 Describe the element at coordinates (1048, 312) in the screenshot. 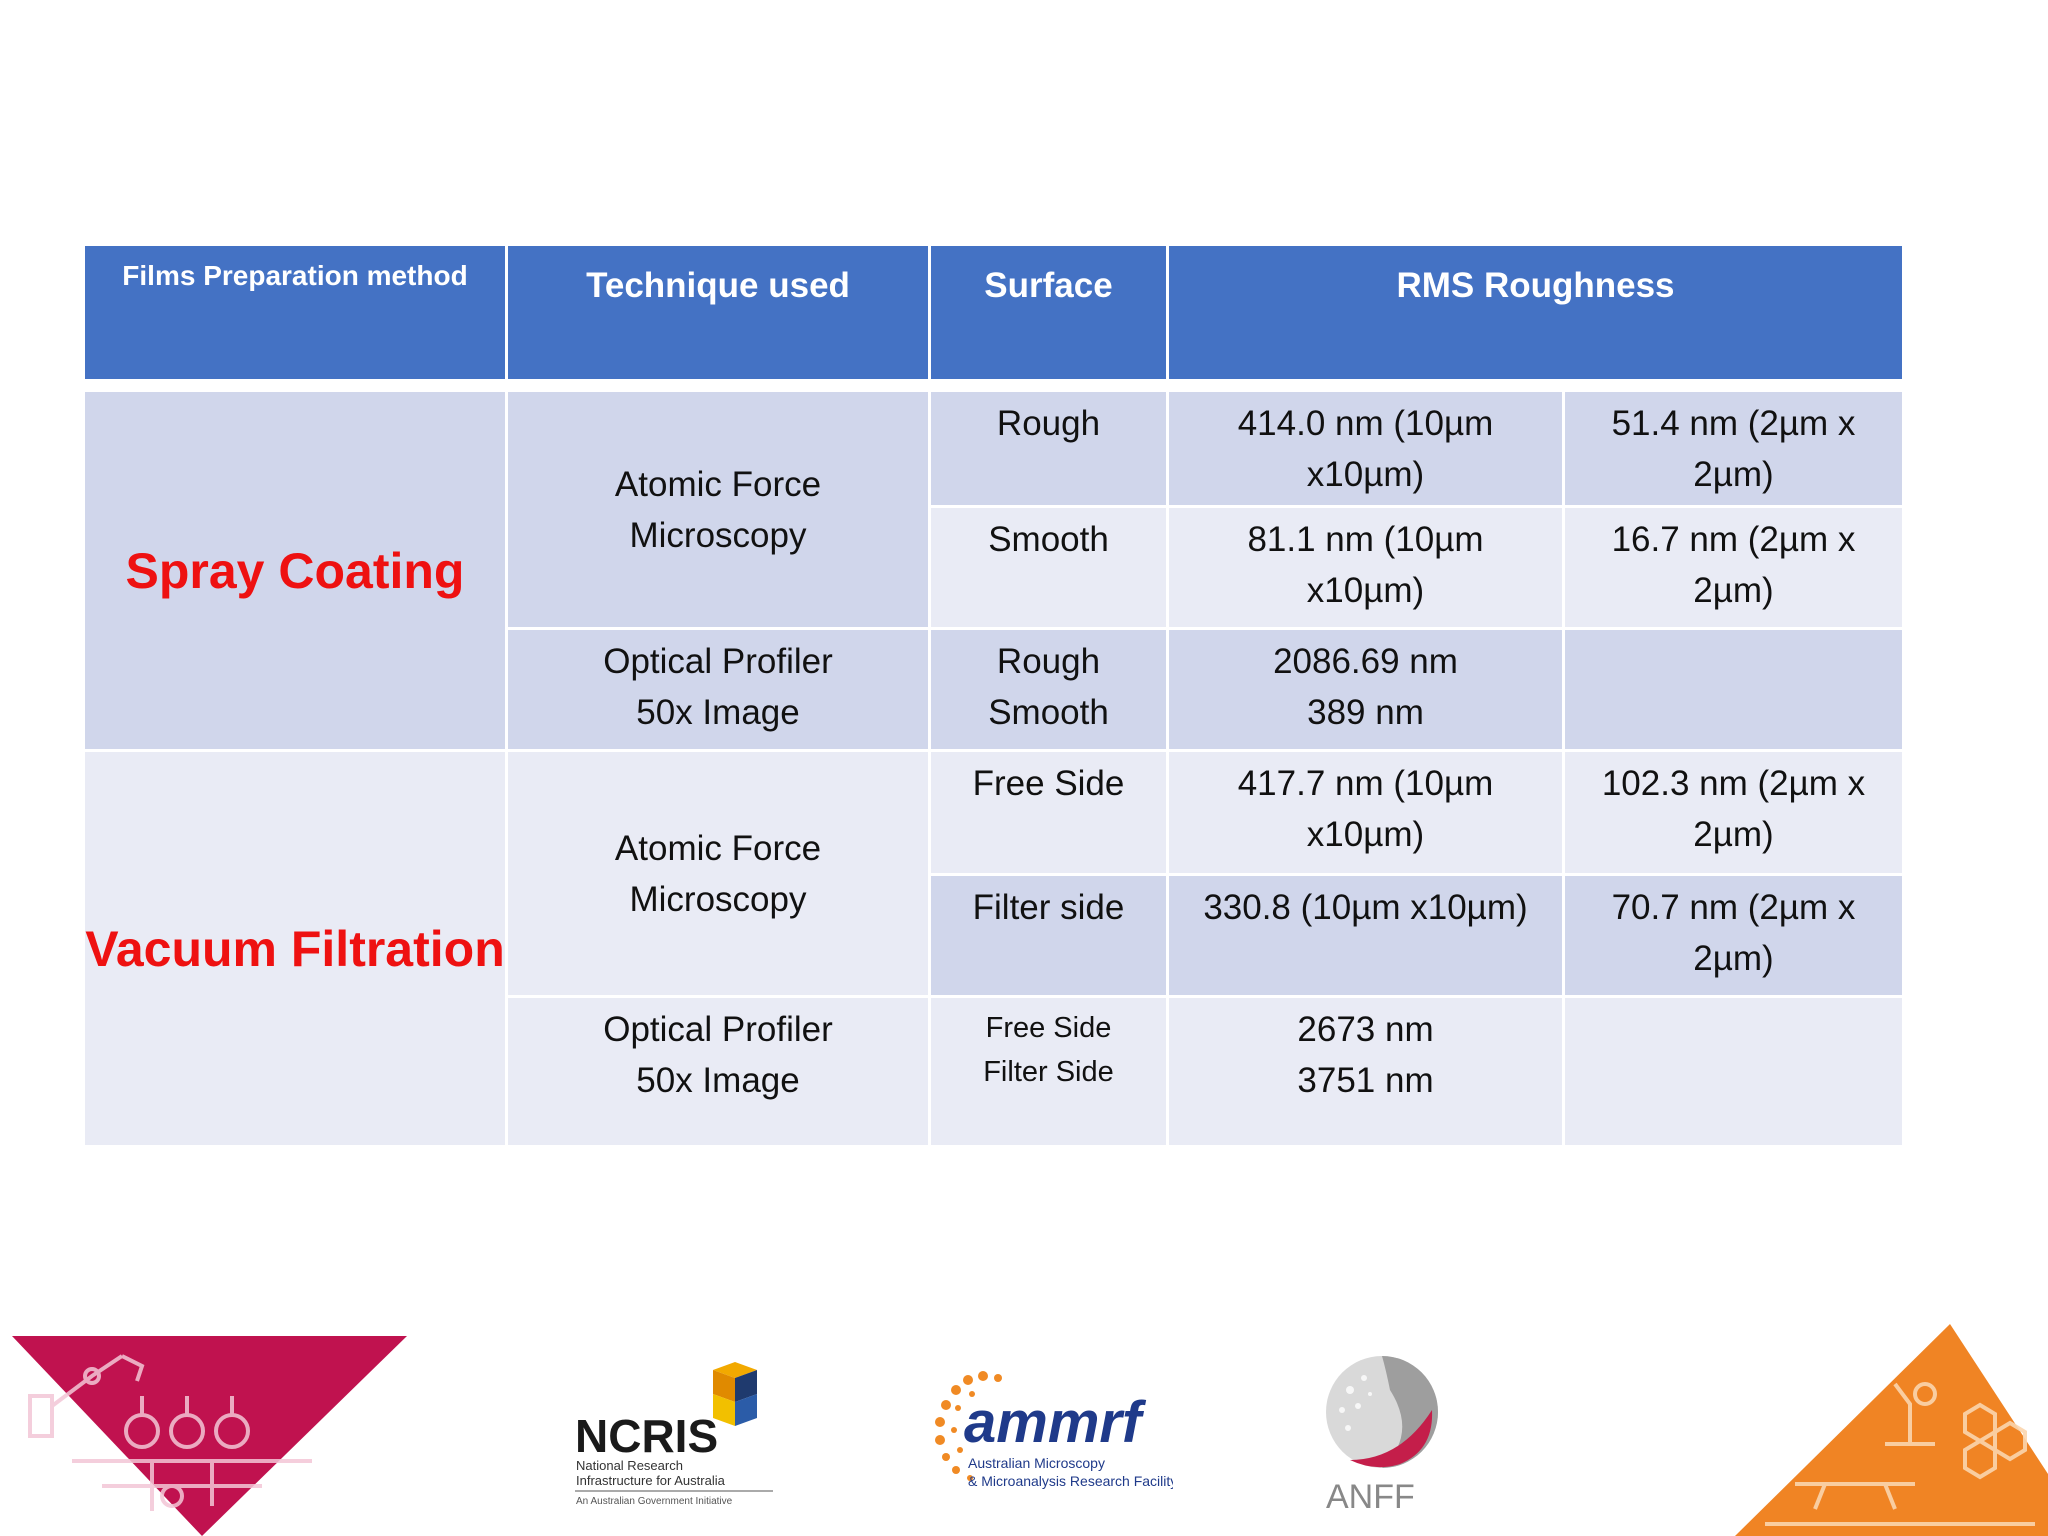

I see `header-surface: Surface` at that location.